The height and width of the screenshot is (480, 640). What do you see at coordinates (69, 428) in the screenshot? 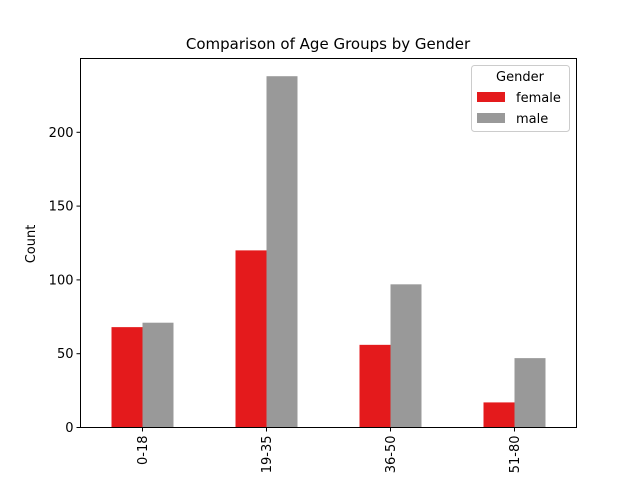
I see `y-tick-label: 0` at bounding box center [69, 428].